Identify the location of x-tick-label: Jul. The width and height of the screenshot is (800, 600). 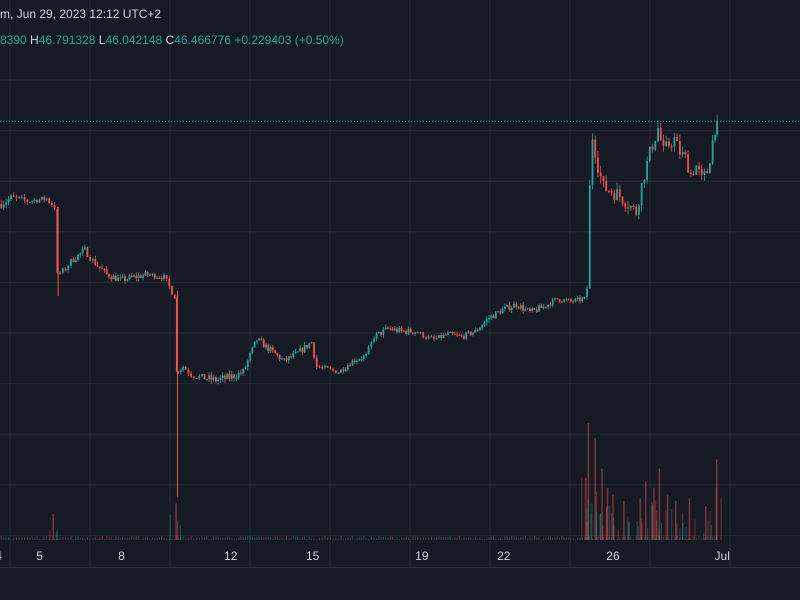
(722, 556).